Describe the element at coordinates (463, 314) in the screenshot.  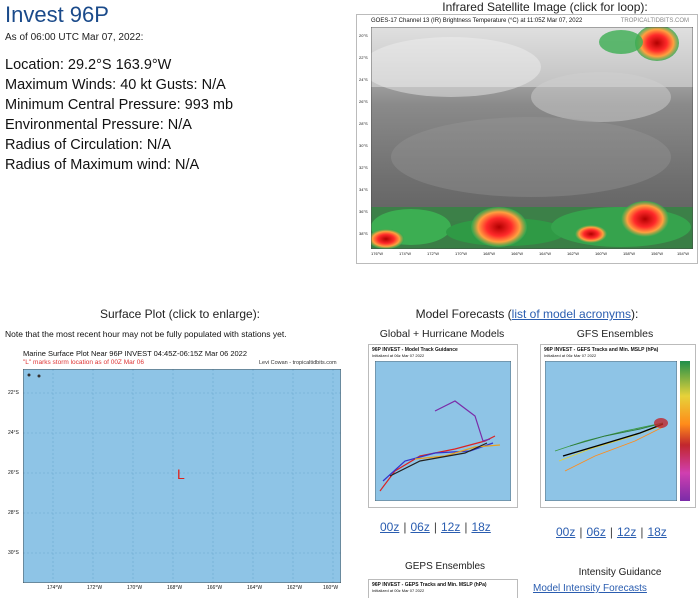
I see `forecasts-heading-prefix: Model Forecasts (` at that location.